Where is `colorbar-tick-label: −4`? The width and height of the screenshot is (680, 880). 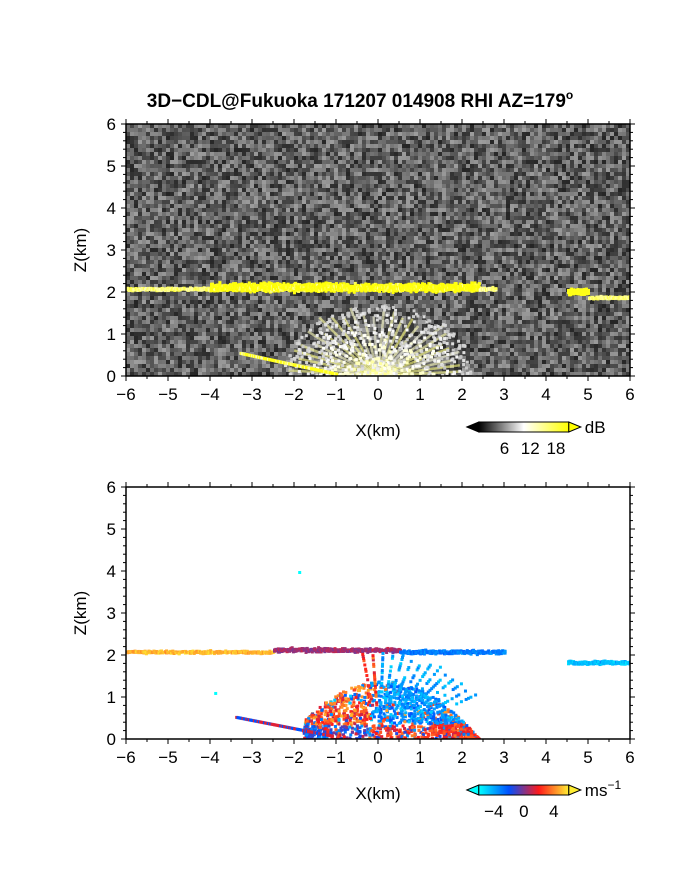 colorbar-tick-label: −4 is located at coordinates (493, 811).